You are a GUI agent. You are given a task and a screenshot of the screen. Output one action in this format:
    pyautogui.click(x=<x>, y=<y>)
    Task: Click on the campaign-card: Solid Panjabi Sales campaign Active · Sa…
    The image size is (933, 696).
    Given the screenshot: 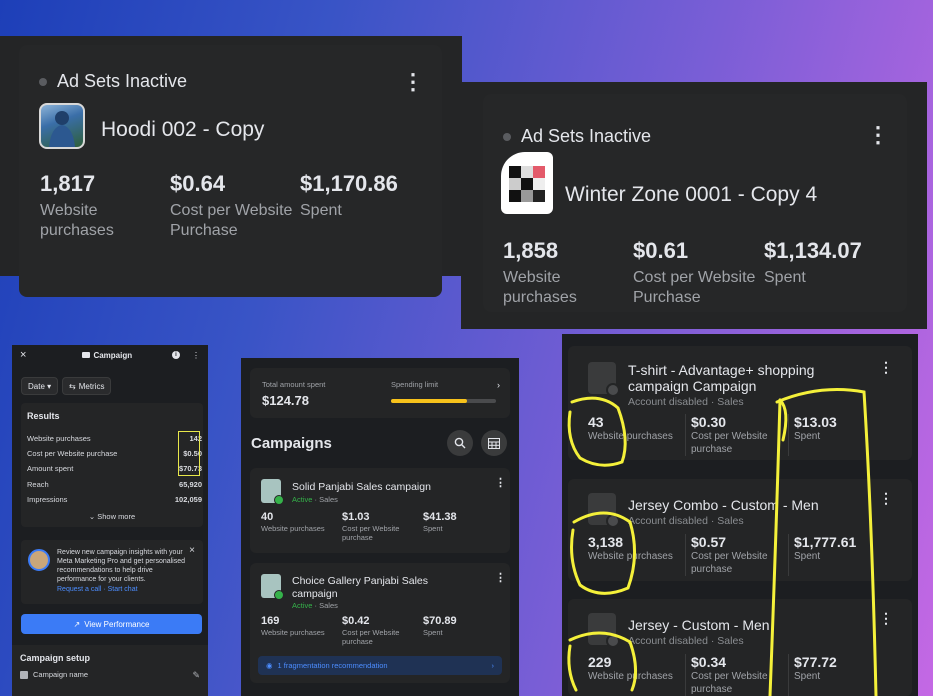 What is the action you would take?
    pyautogui.click(x=380, y=510)
    